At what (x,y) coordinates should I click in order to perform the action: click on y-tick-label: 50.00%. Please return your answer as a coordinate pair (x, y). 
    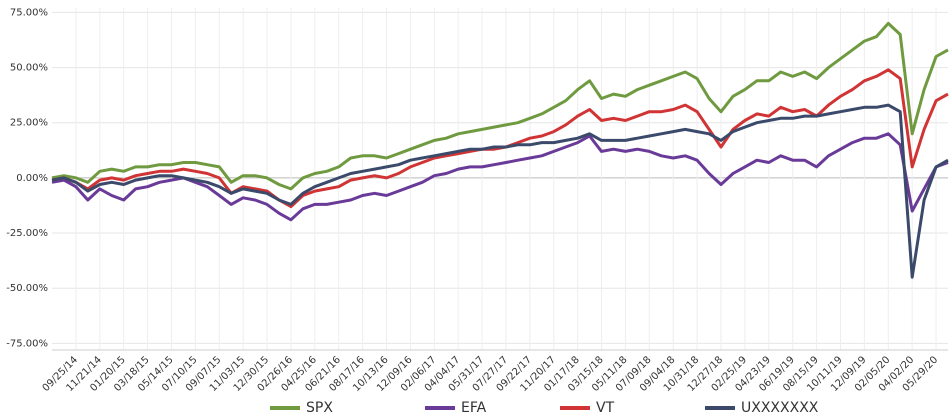
    Looking at the image, I should click on (29, 68).